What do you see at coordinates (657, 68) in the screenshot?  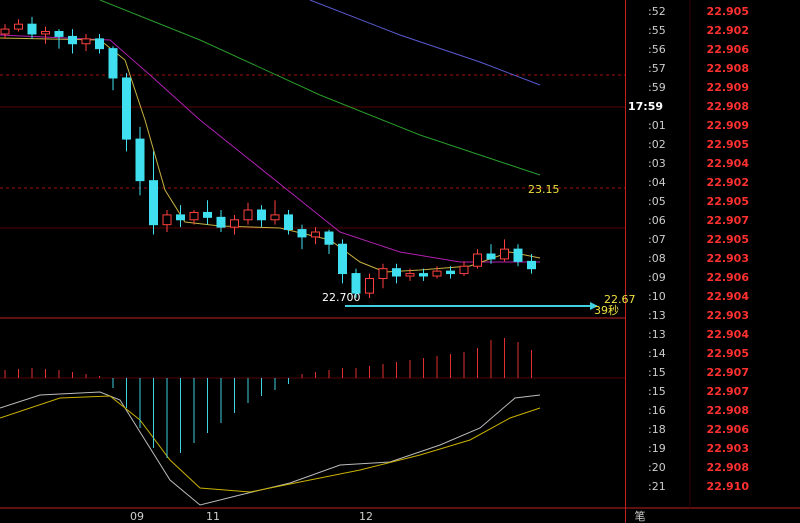 I see `trade-time: :57` at bounding box center [657, 68].